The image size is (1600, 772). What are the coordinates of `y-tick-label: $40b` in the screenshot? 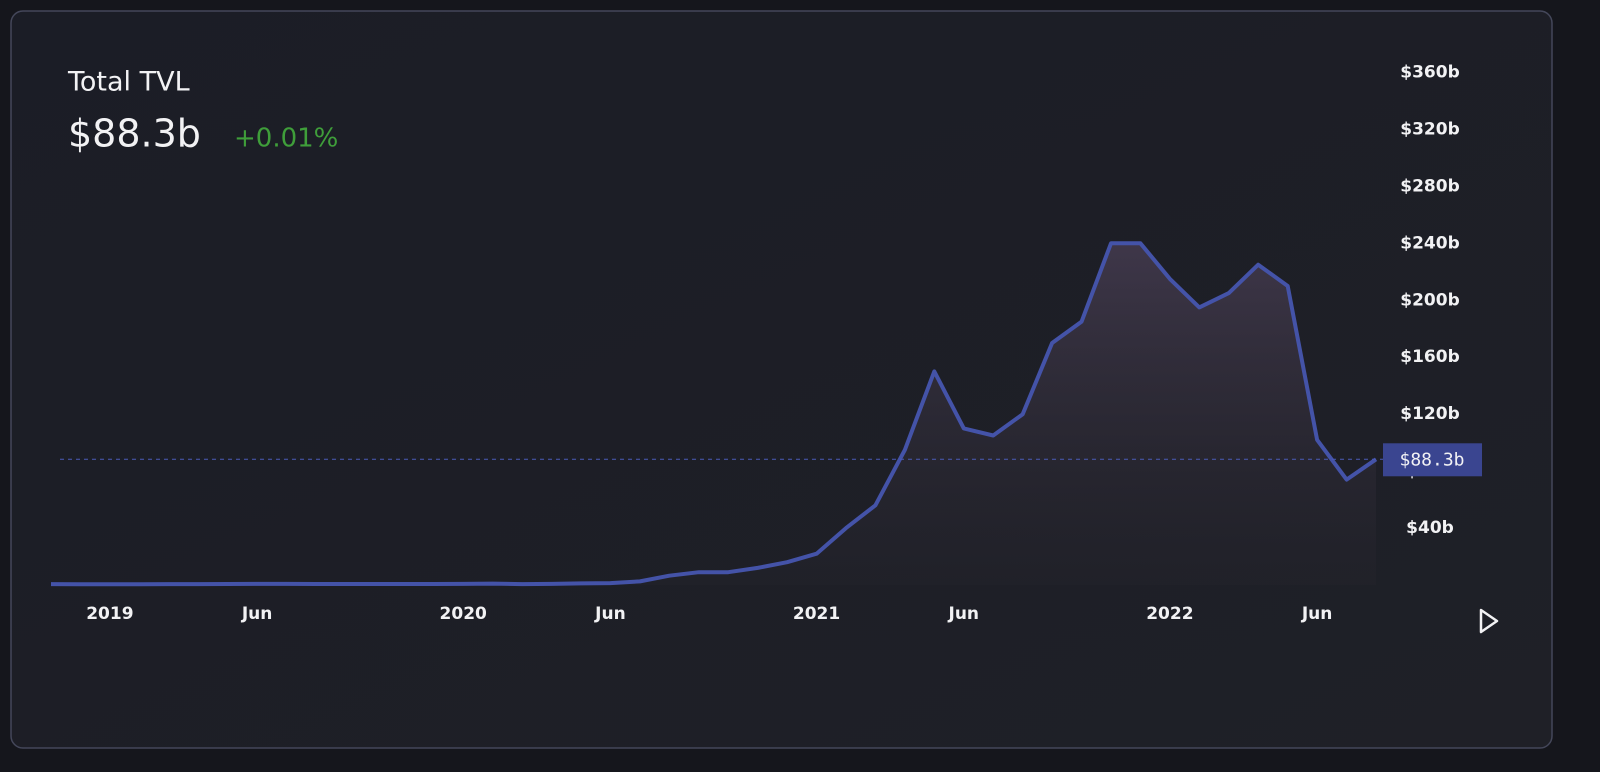 It's located at (1430, 528).